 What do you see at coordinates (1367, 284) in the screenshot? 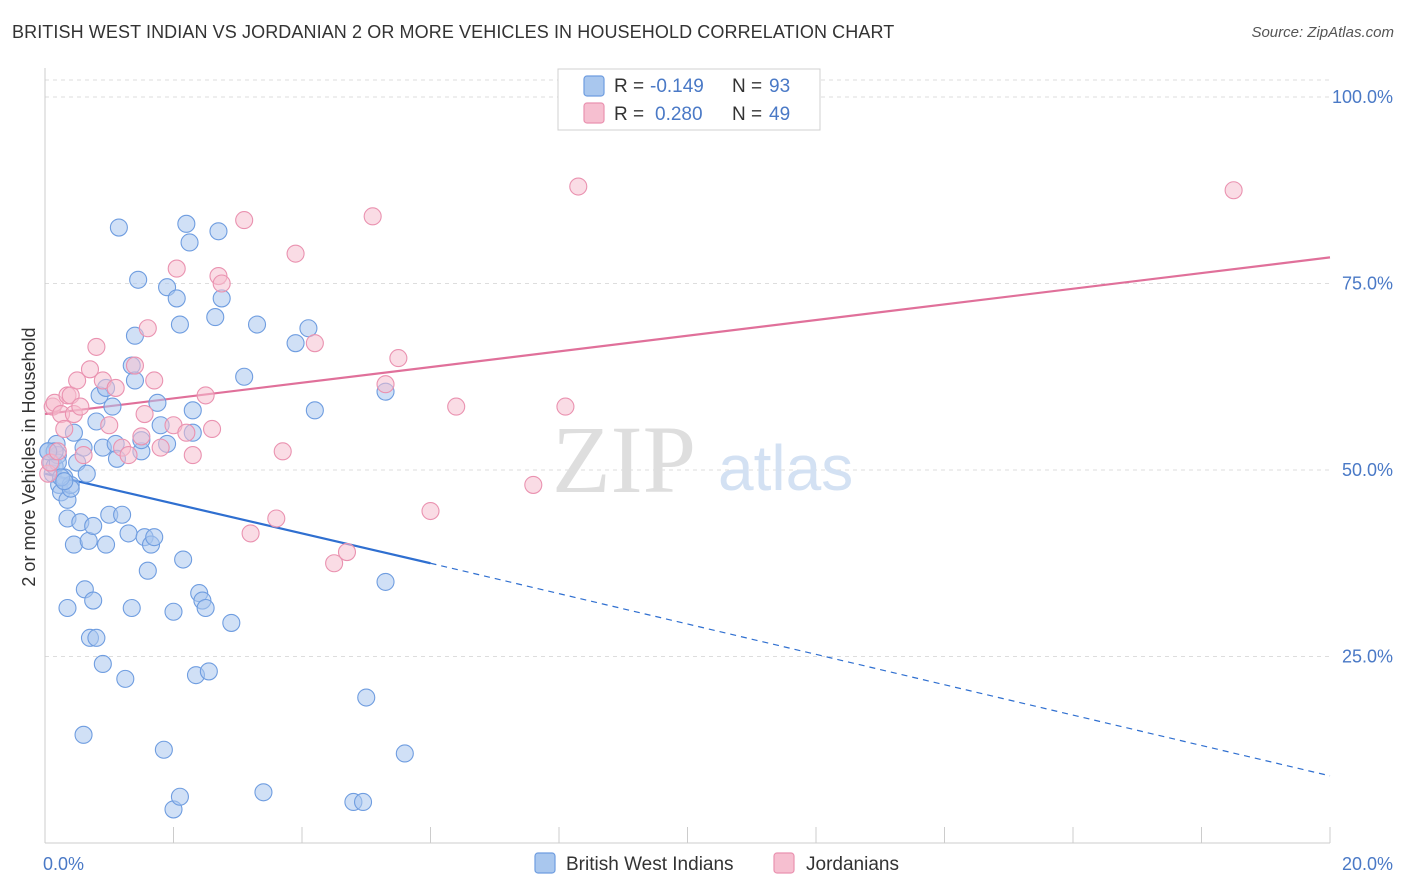
I see `y-tick-label: 75.0%` at bounding box center [1367, 284].